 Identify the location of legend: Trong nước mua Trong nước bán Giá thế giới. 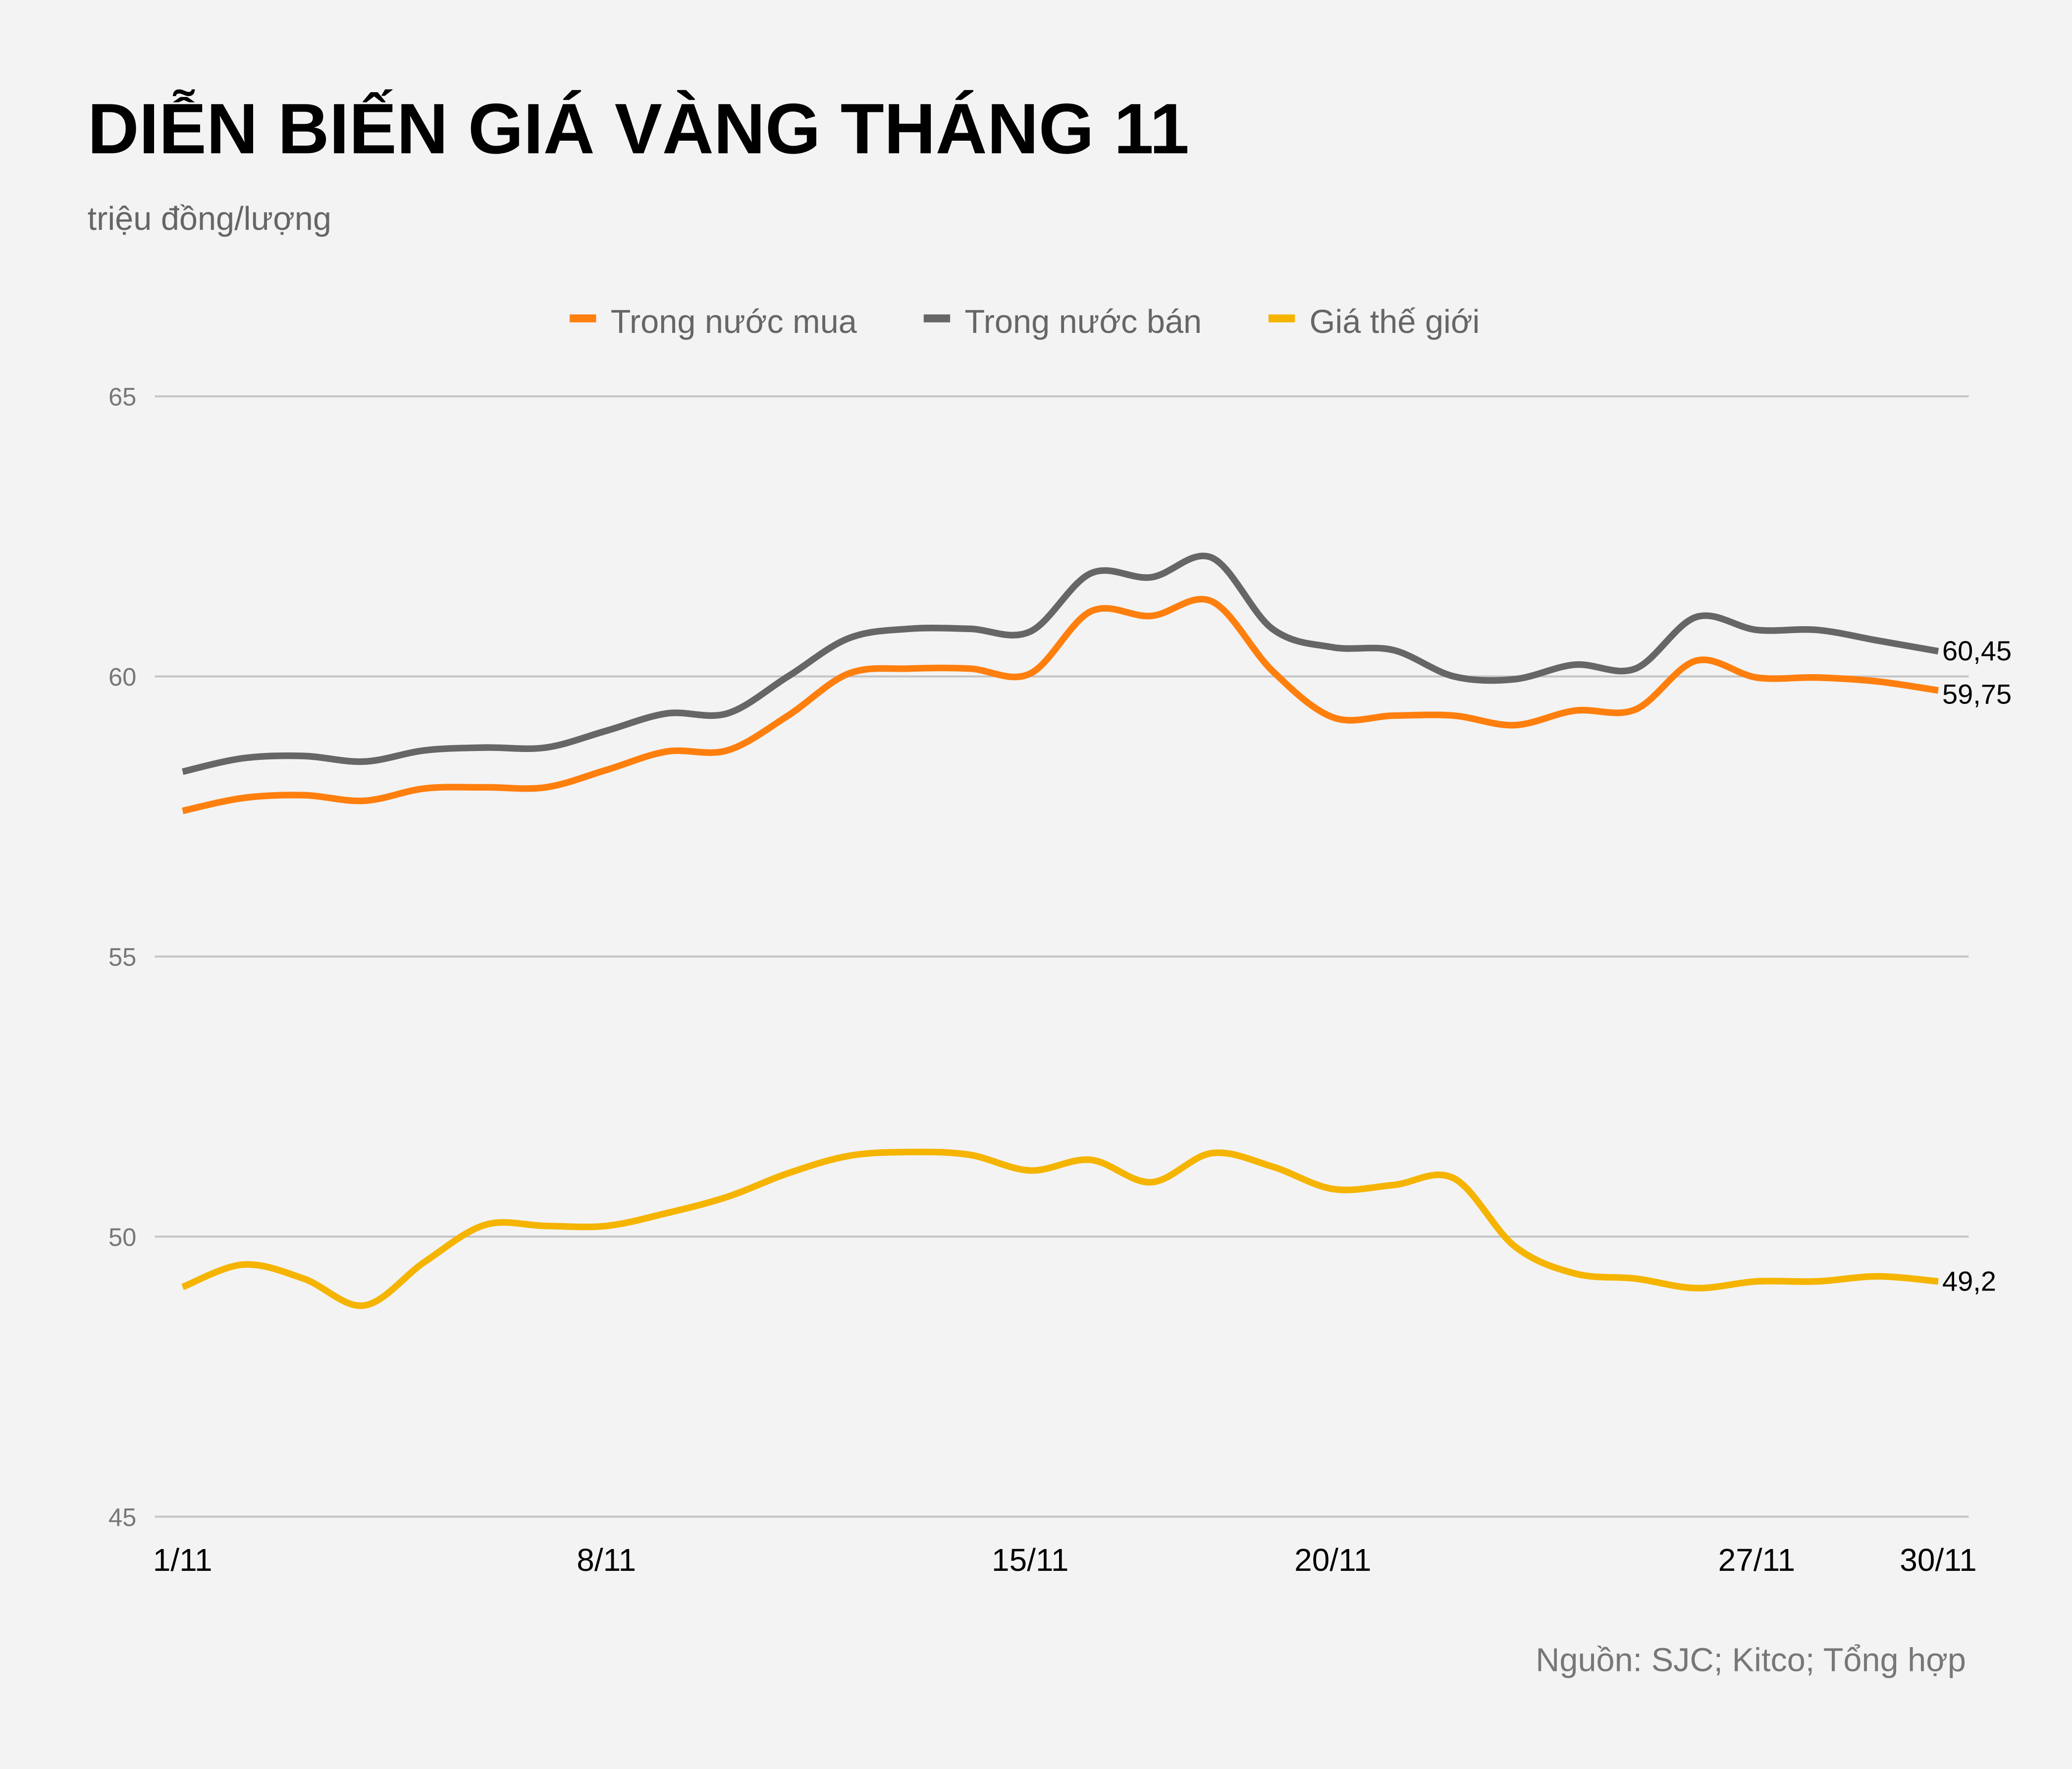
(1025, 322).